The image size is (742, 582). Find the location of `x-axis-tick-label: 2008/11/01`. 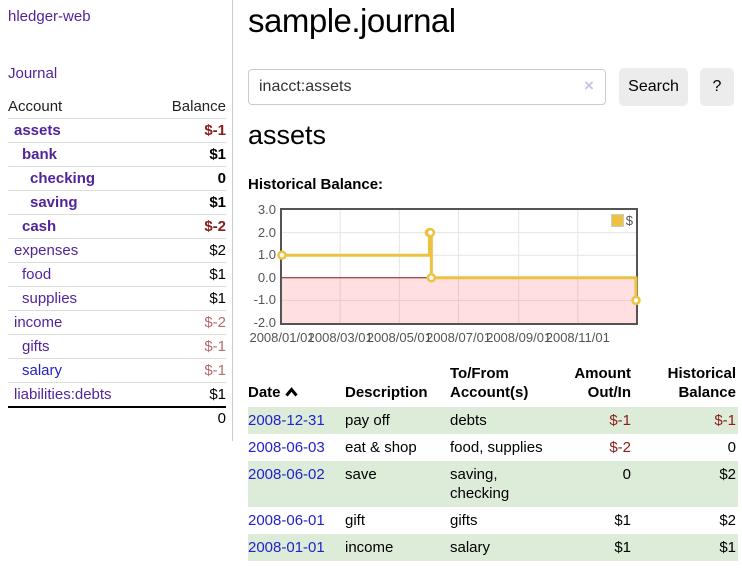

x-axis-tick-label: 2008/11/01 is located at coordinates (577, 337).